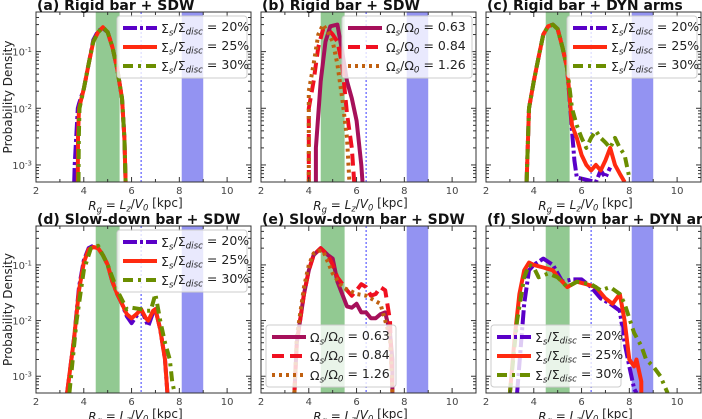  Describe the element at coordinates (22, 165) in the screenshot. I see `y-tick-label: 10-3​` at that location.